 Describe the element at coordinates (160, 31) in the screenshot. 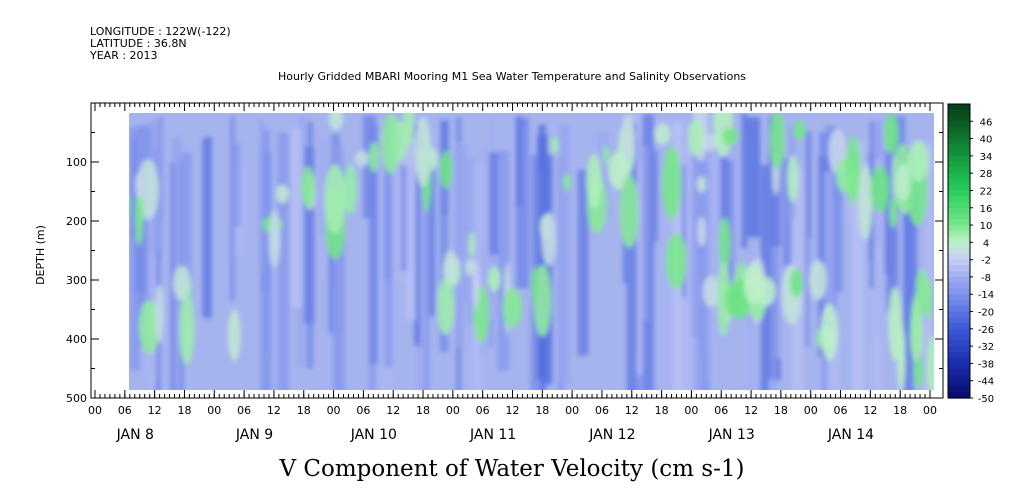

I see `longitude-label: LONGITUDE : 122W(-122)` at that location.